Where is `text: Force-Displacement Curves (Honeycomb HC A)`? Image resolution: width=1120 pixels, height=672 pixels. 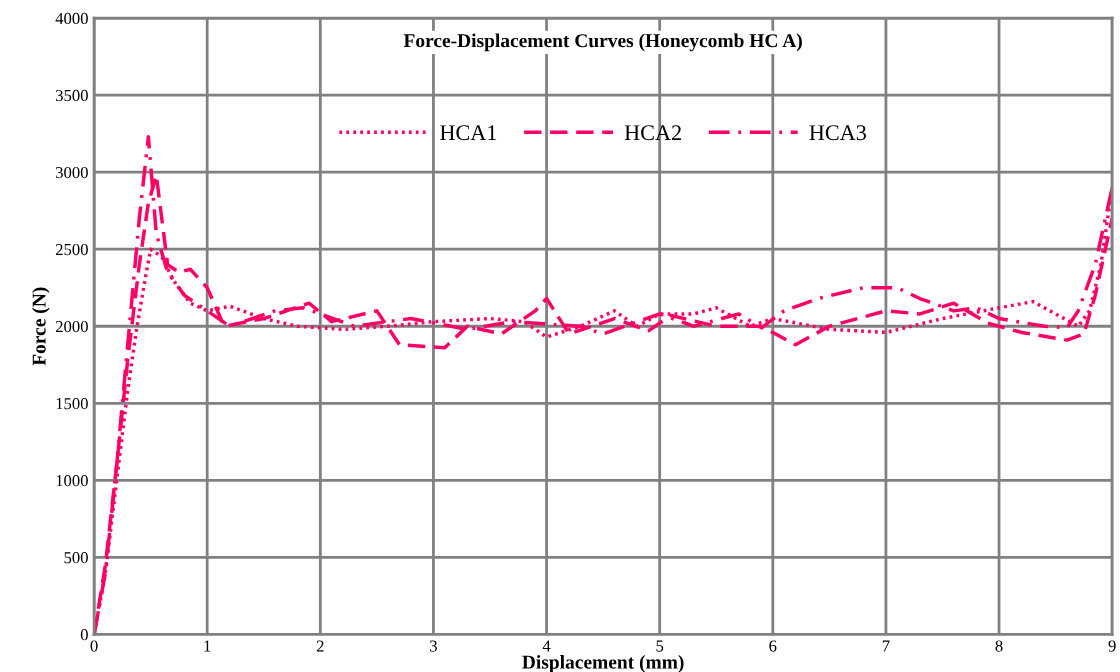
text: Force-Displacement Curves (Honeycomb HC A) is located at coordinates (602, 42).